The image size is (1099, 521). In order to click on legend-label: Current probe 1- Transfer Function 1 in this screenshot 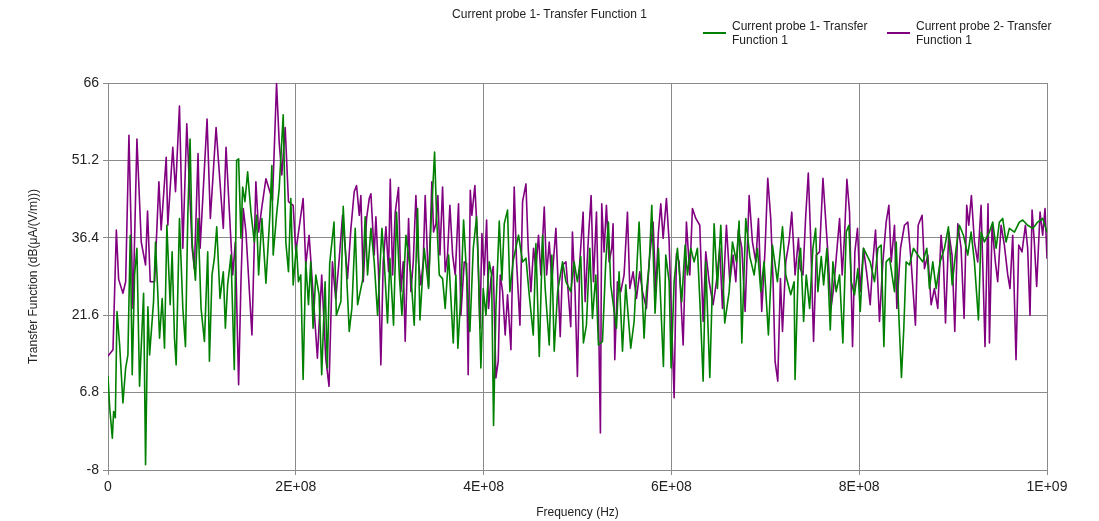, I will do `click(800, 33)`.